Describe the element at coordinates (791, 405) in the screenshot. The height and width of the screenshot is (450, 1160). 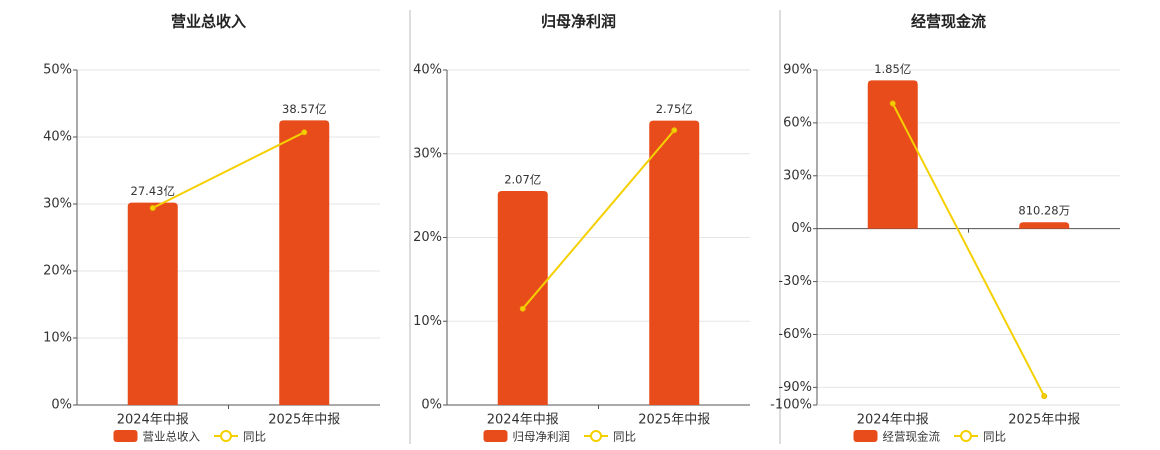
I see `y-tick-label: -100%` at that location.